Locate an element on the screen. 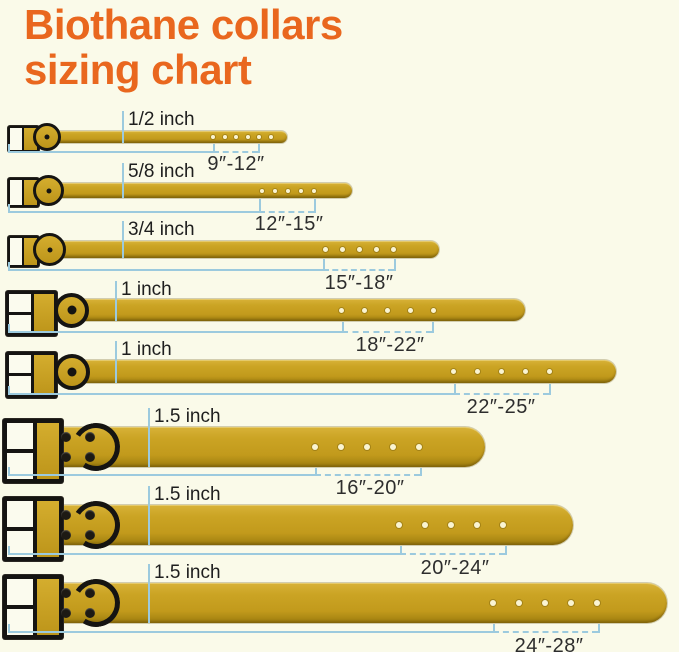 The height and width of the screenshot is (652, 679). size-range-label: 24″-28″ is located at coordinates (549, 643).